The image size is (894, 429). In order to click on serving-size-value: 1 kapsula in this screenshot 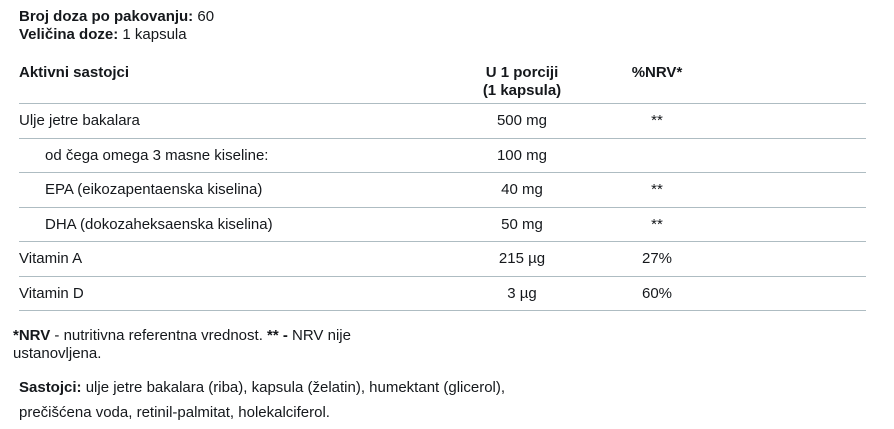, I will do `click(152, 34)`.